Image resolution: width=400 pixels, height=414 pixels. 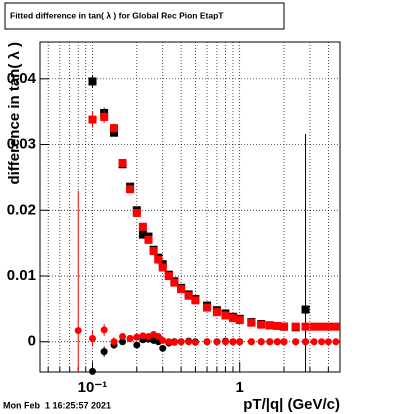 I want to click on y-tick-label: 0.04, so click(x=22, y=78).